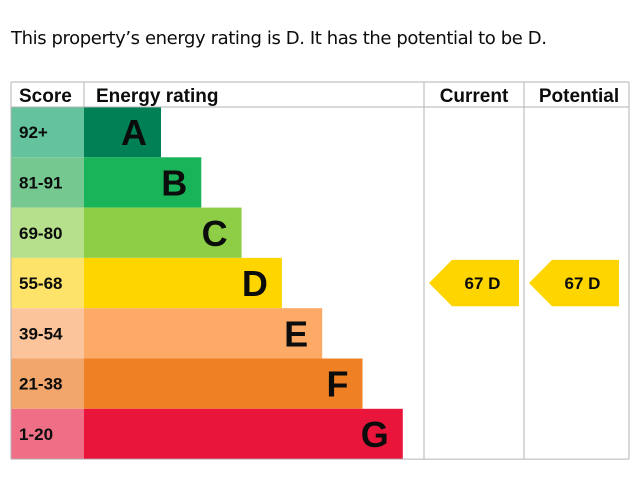  Describe the element at coordinates (183, 283) in the screenshot. I see `band-bar-d` at that location.